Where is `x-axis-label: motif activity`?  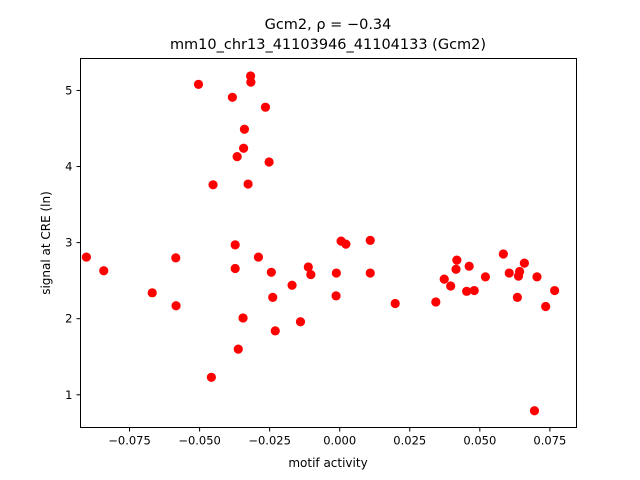
x-axis-label: motif activity is located at coordinates (327, 463).